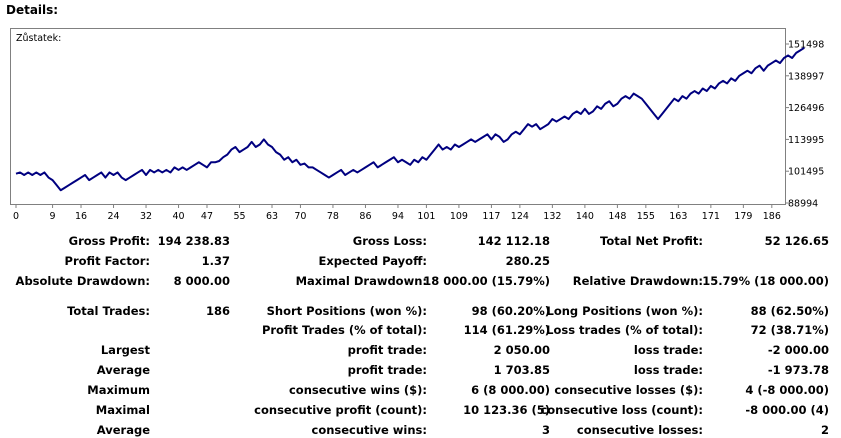 The image size is (841, 438). What do you see at coordinates (806, 140) in the screenshot?
I see `y-tick-label: 113995` at bounding box center [806, 140].